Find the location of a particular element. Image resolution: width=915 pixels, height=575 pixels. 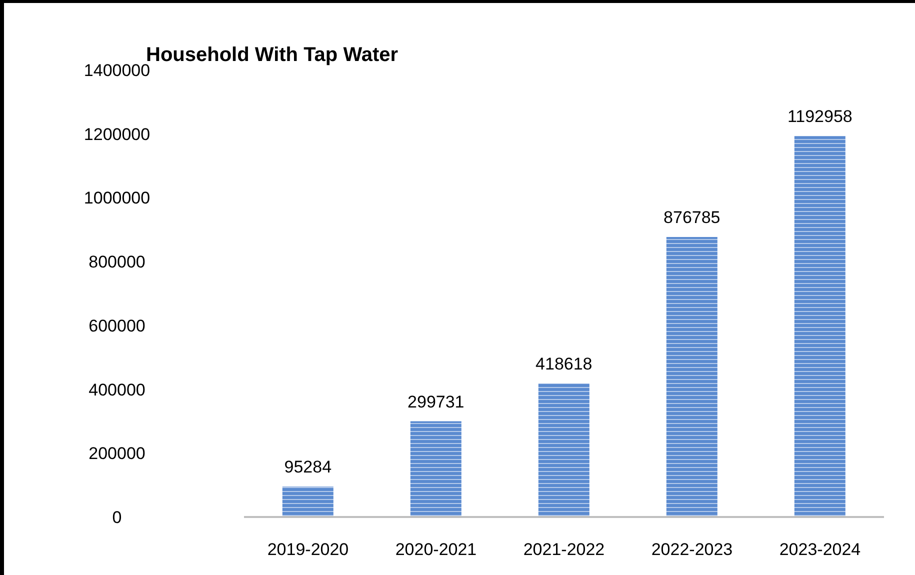

y-tick-label: 0 is located at coordinates (117, 517).